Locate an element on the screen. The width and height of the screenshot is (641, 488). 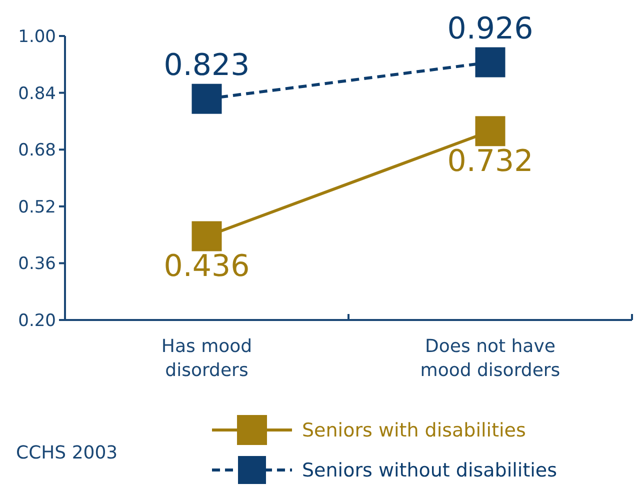
y-tick-label: 0.52 is located at coordinates (37, 207).